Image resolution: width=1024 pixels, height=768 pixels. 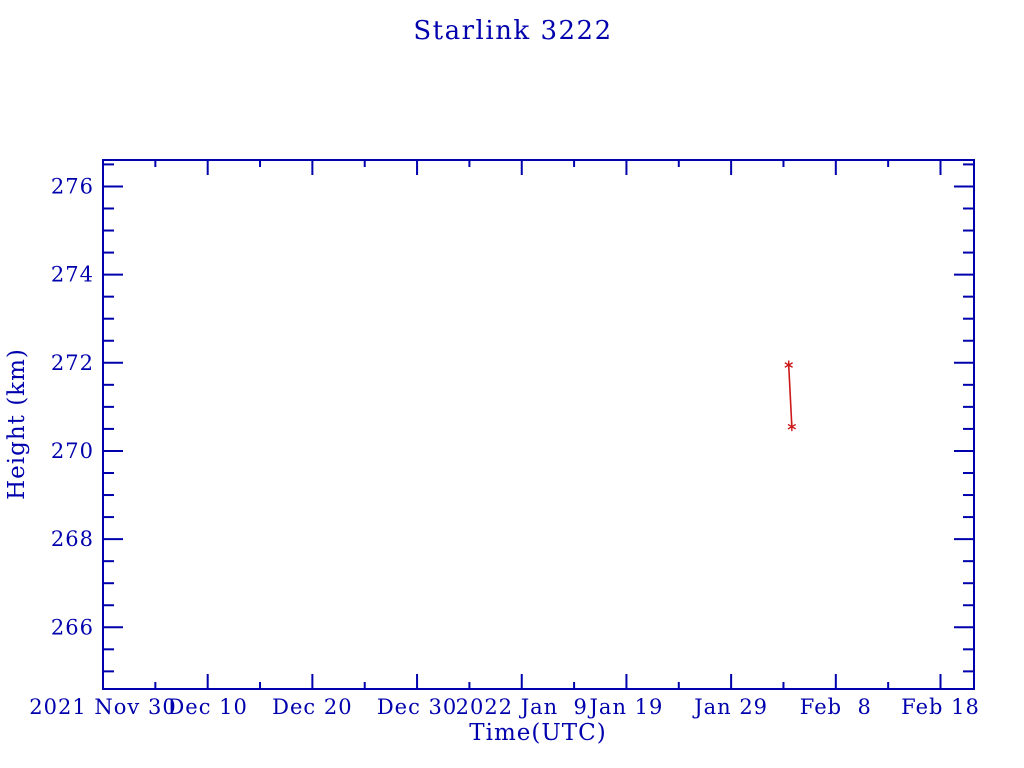 What do you see at coordinates (207, 707) in the screenshot?
I see `x-tick-label: Dec 10` at bounding box center [207, 707].